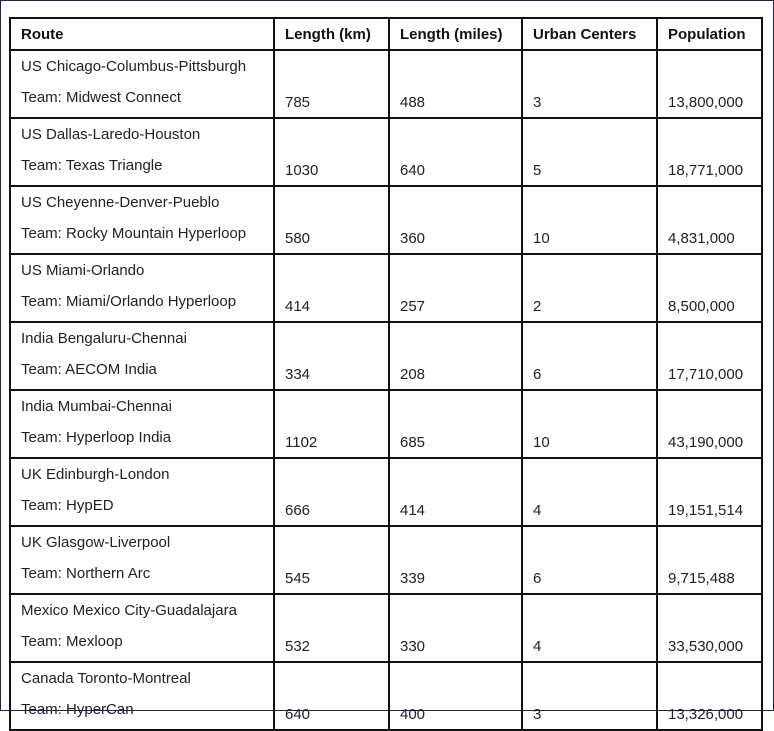 The height and width of the screenshot is (731, 774). What do you see at coordinates (331, 220) in the screenshot?
I see `table-cell: 580` at bounding box center [331, 220].